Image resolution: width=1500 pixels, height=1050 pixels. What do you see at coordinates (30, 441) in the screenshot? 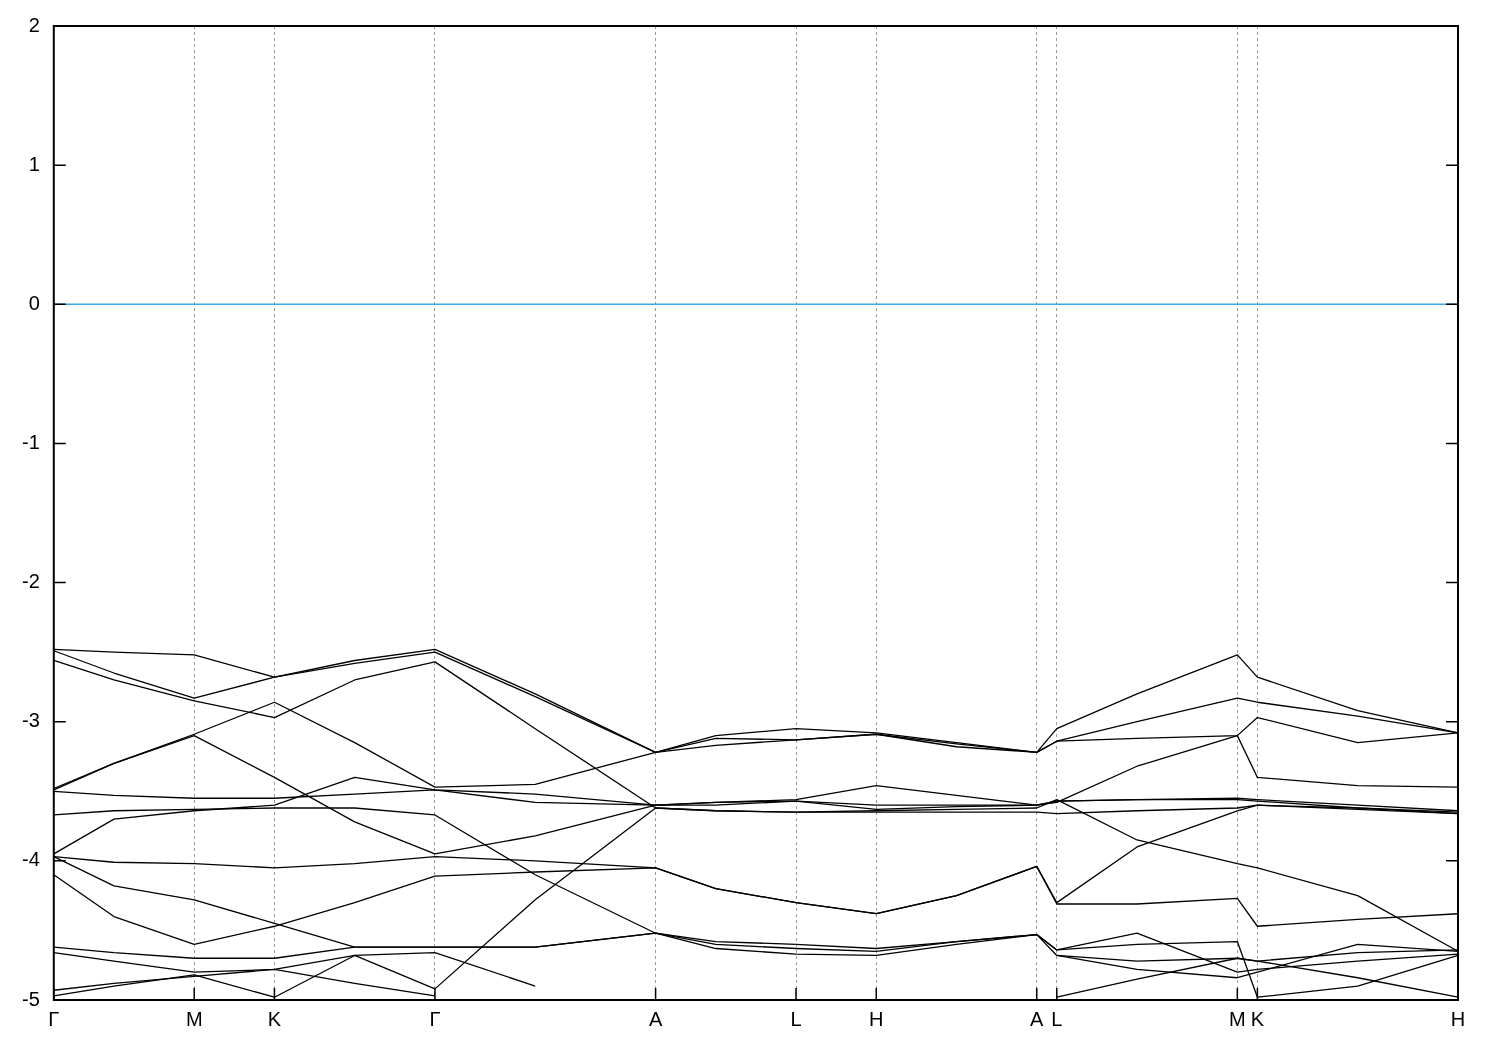
I see `y-tick-label: -1` at bounding box center [30, 441].